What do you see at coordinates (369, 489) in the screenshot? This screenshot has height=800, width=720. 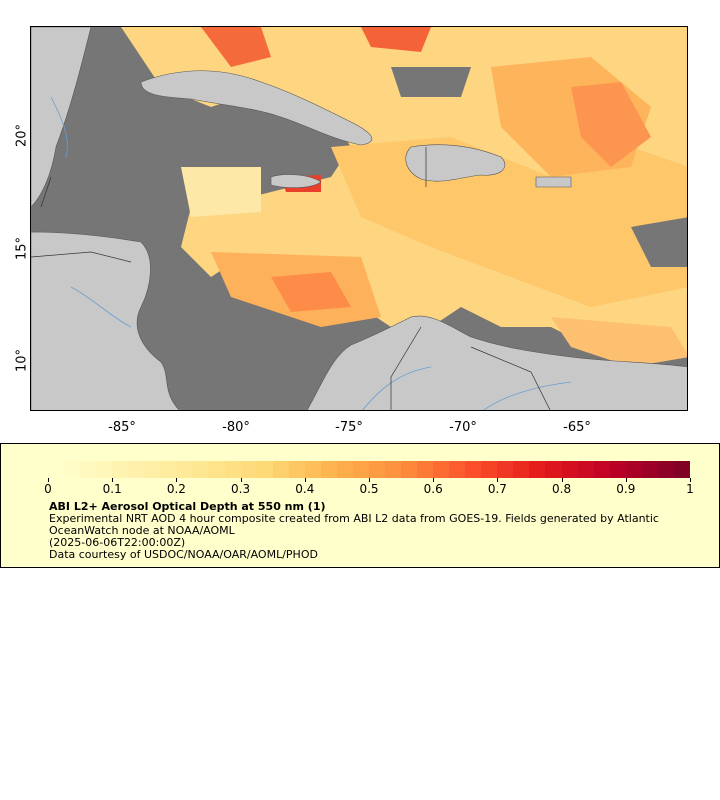 I see `colorbar-tick-label: 0.5` at bounding box center [369, 489].